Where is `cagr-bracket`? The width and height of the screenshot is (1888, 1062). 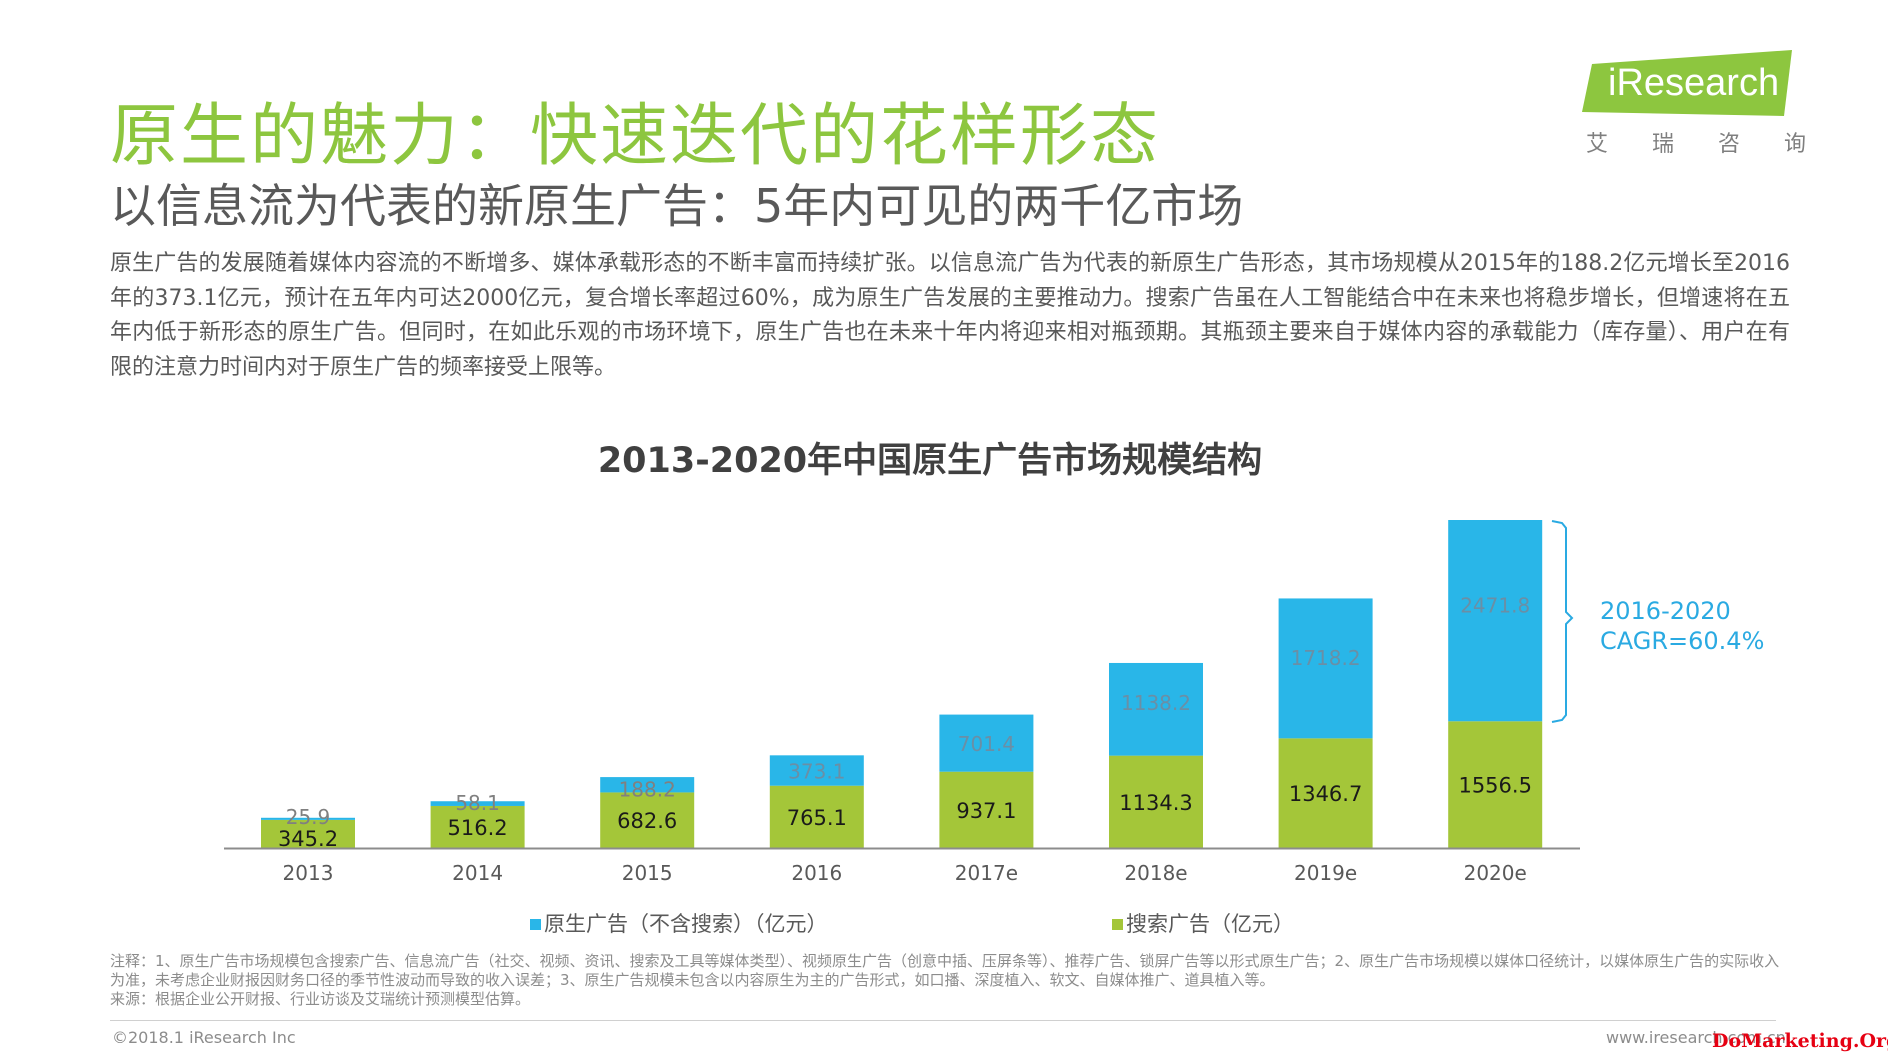 cagr-bracket is located at coordinates (1562, 621).